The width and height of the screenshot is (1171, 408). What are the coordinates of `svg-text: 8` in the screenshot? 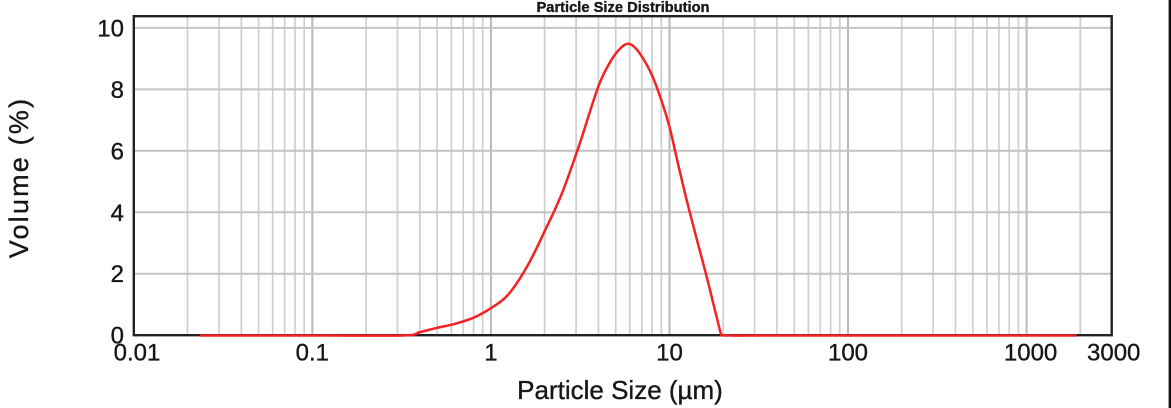 It's located at (117, 90).